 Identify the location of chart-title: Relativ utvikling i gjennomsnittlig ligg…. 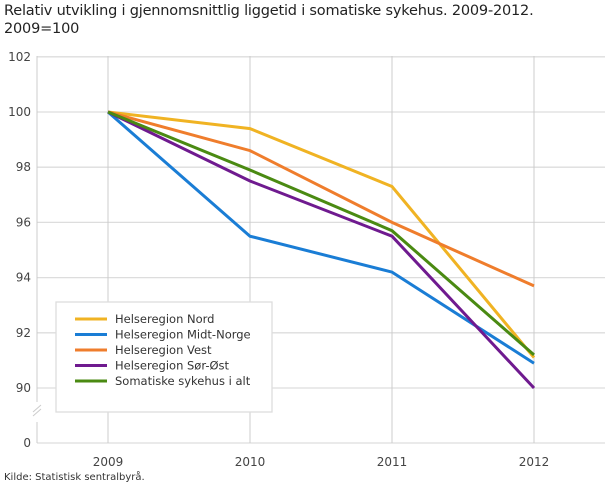
(304, 20).